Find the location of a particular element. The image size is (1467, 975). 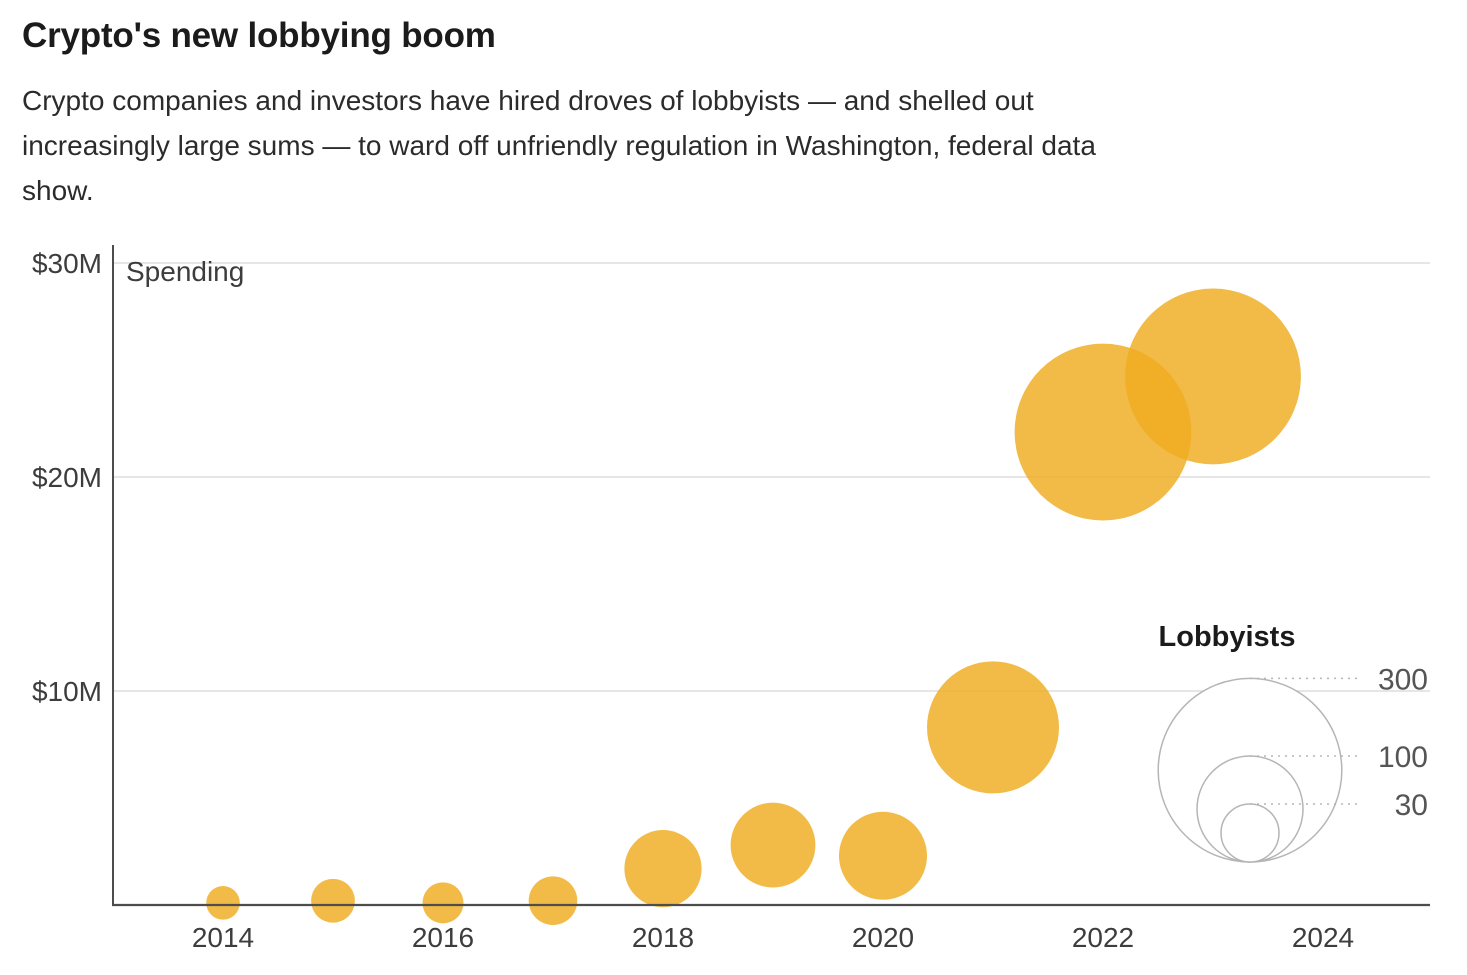

legend-title: Lobbyists is located at coordinates (1227, 637).